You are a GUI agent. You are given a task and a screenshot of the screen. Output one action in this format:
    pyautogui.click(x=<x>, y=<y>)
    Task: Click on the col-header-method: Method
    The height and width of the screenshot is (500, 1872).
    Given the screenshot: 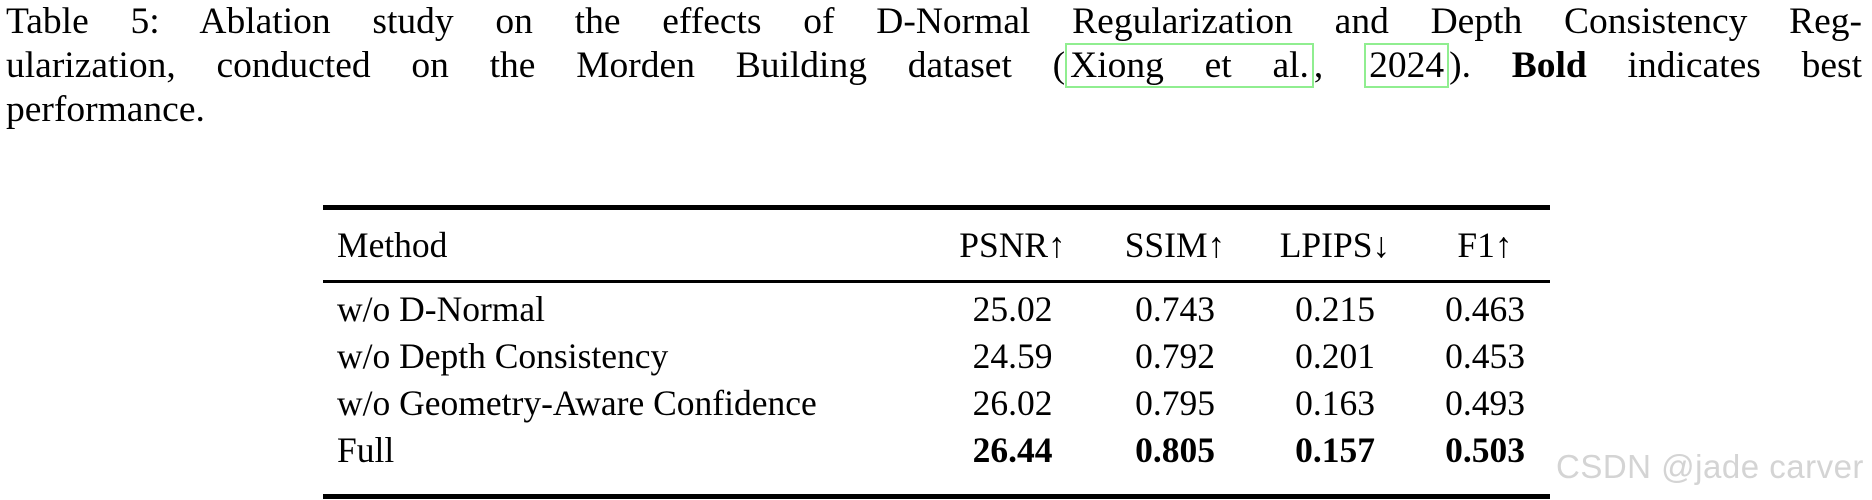 What is the action you would take?
    pyautogui.click(x=624, y=245)
    